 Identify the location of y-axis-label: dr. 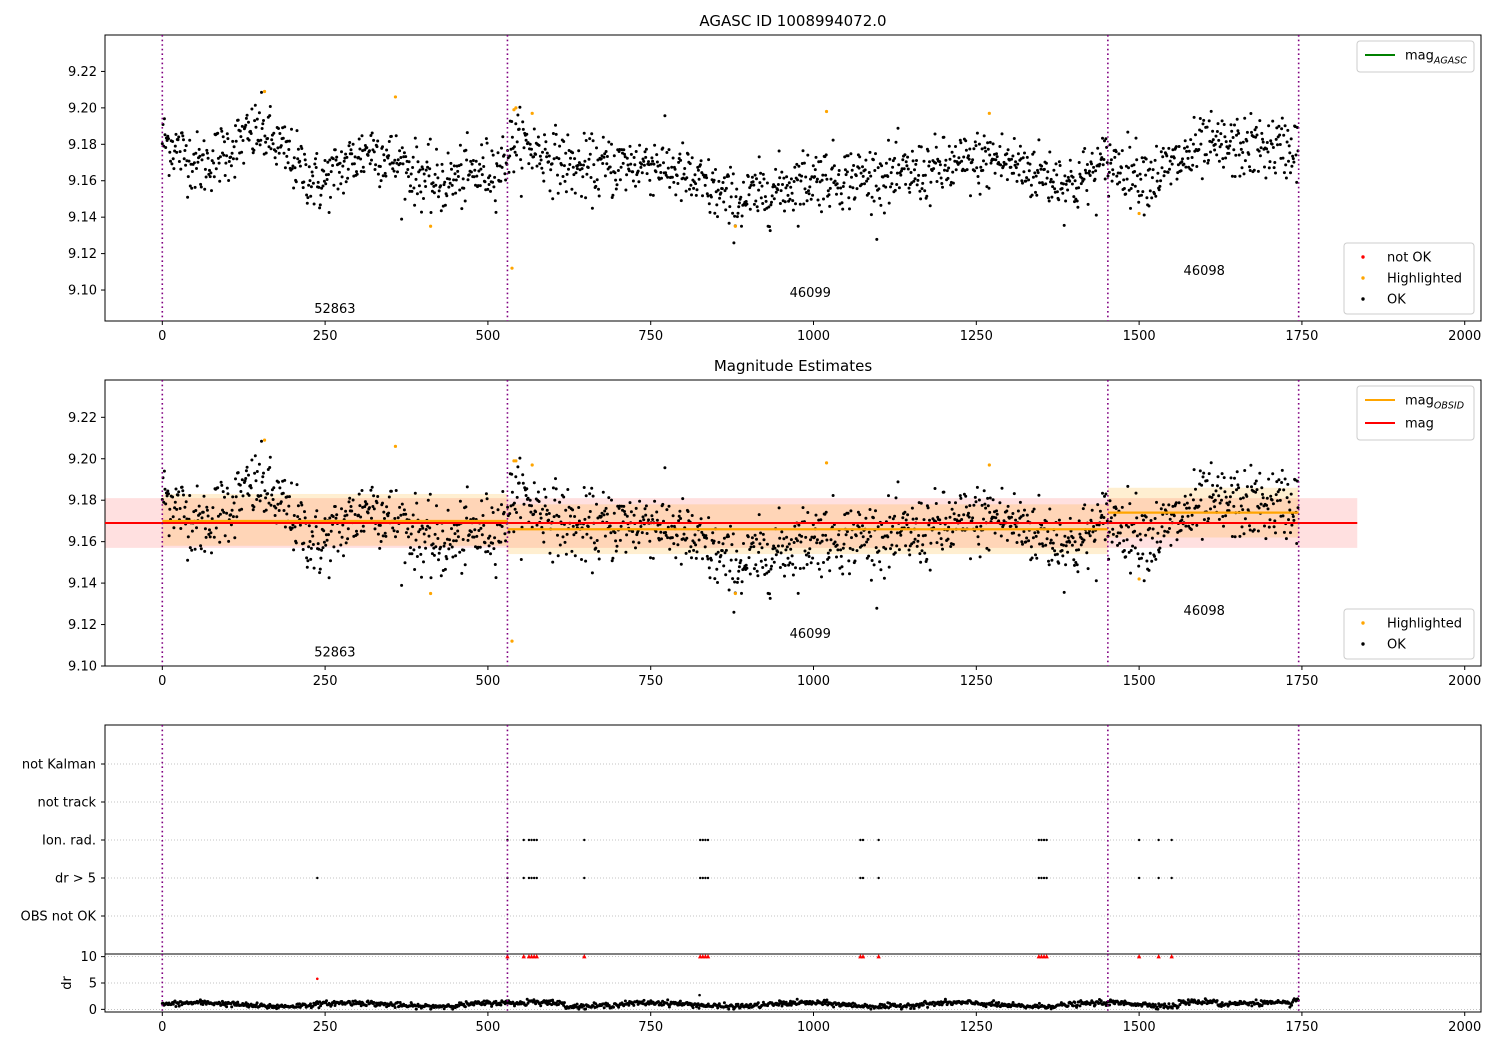
(67, 983).